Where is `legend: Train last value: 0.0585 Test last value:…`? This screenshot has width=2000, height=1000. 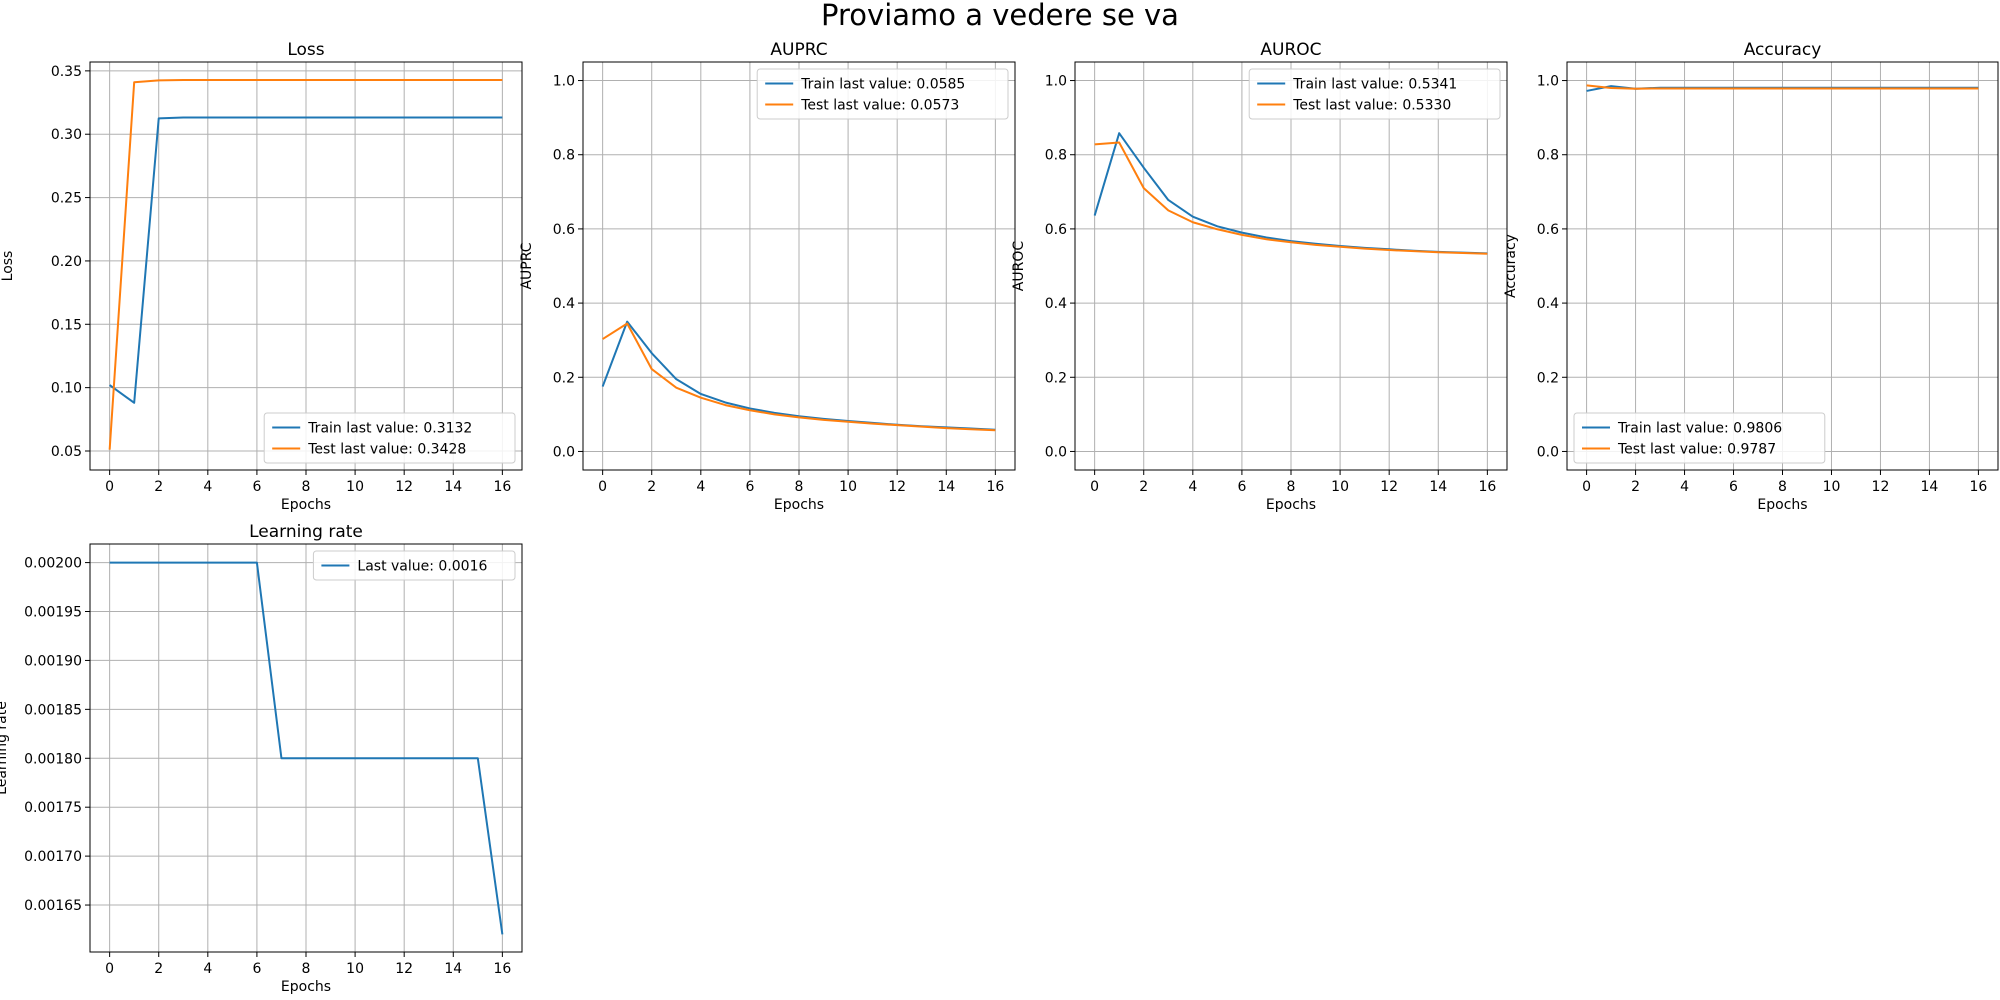
legend: Train last value: 0.0585 Test last value:… is located at coordinates (882, 94).